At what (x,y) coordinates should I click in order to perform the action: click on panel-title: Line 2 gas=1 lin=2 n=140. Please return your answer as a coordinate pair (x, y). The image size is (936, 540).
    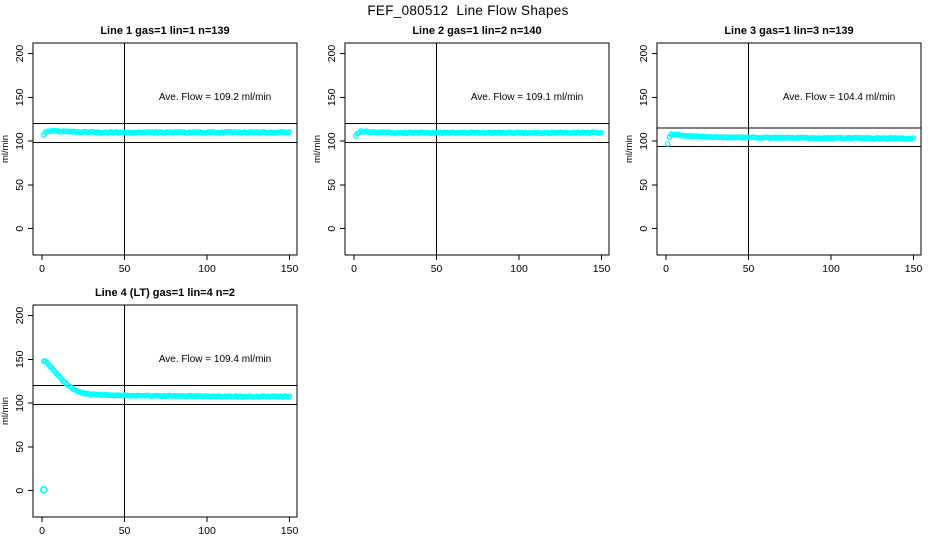
    Looking at the image, I should click on (476, 31).